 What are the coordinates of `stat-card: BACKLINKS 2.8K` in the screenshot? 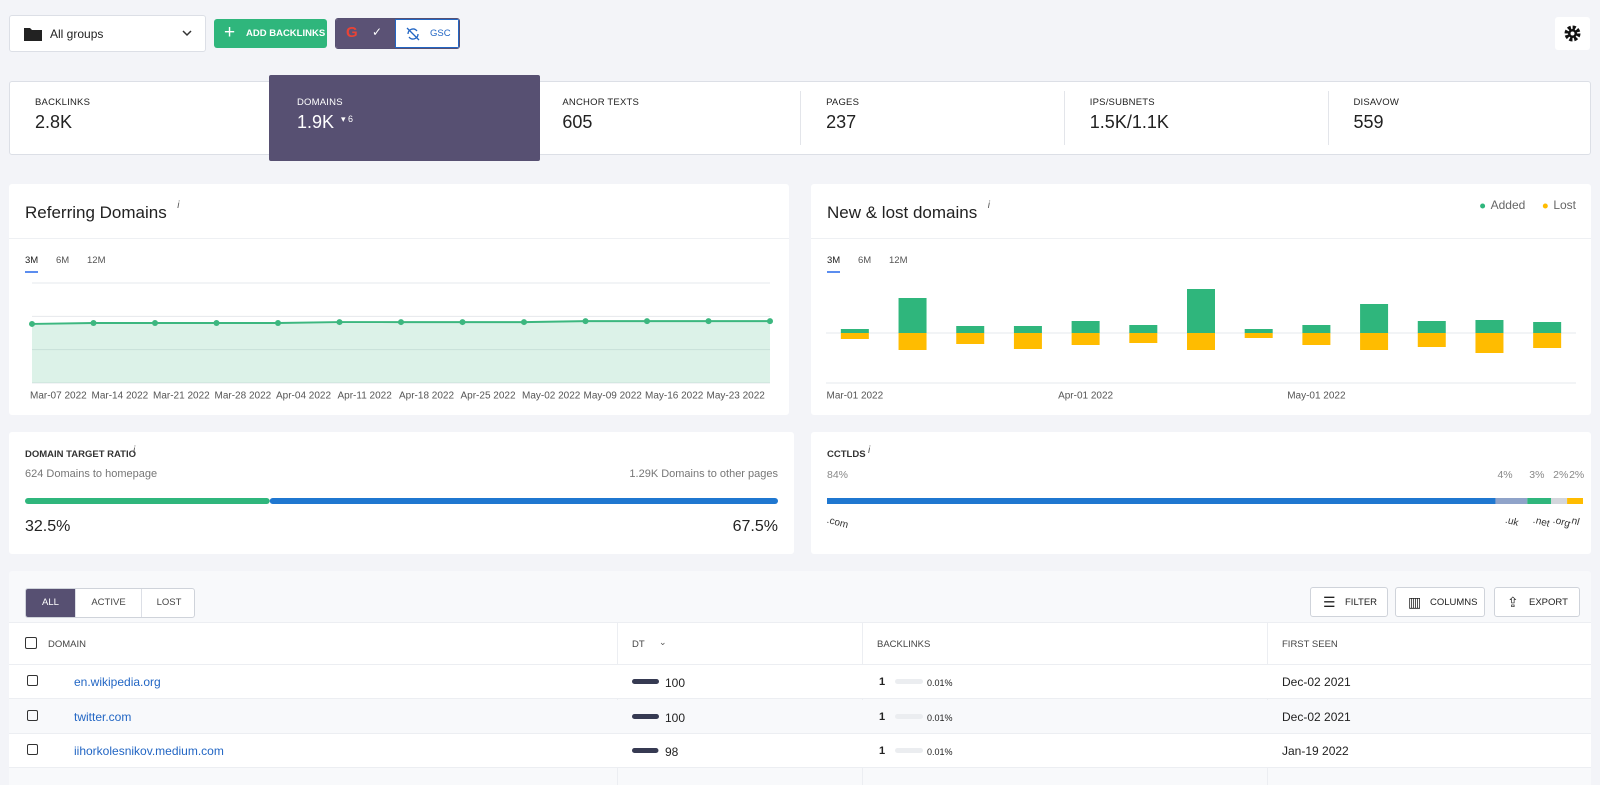 It's located at (140, 118).